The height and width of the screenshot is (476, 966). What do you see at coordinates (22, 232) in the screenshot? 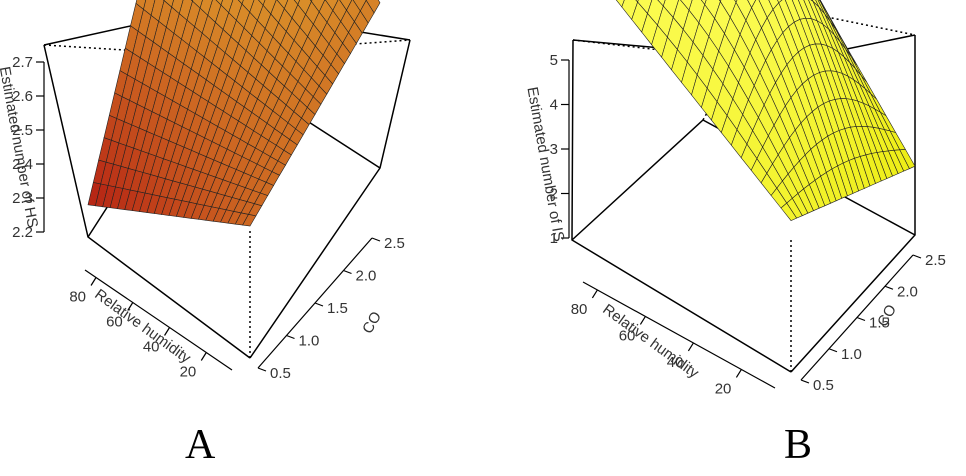
I see `z-tick-label: 2.2` at bounding box center [22, 232].